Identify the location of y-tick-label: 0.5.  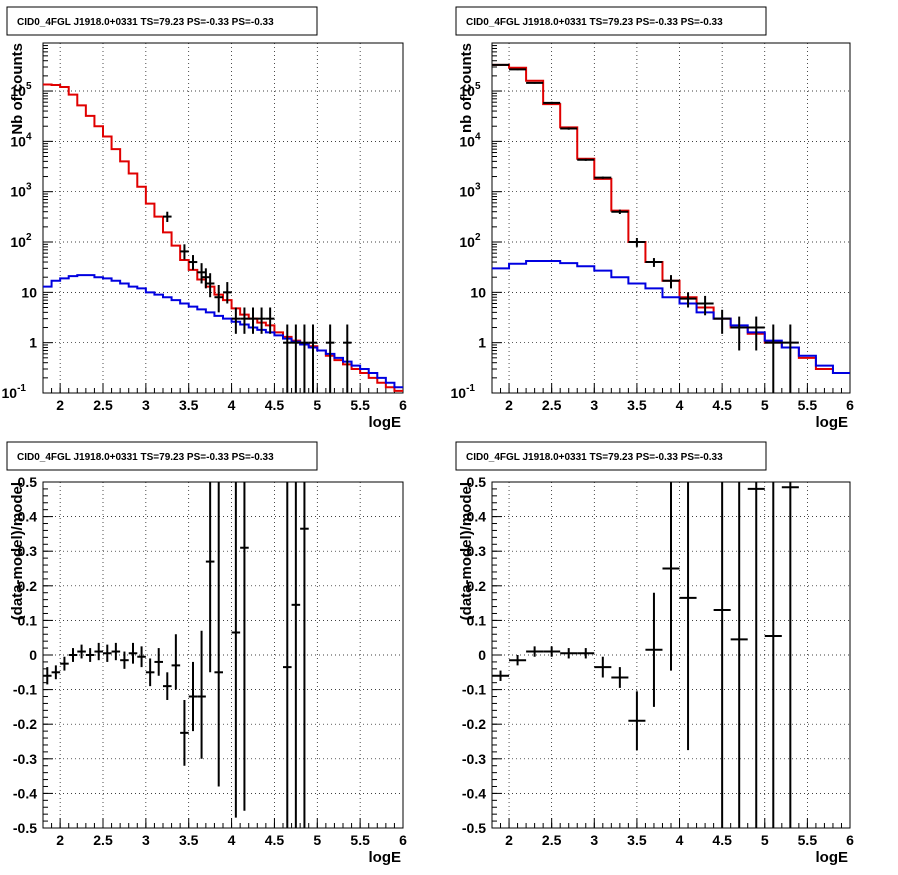
(477, 482).